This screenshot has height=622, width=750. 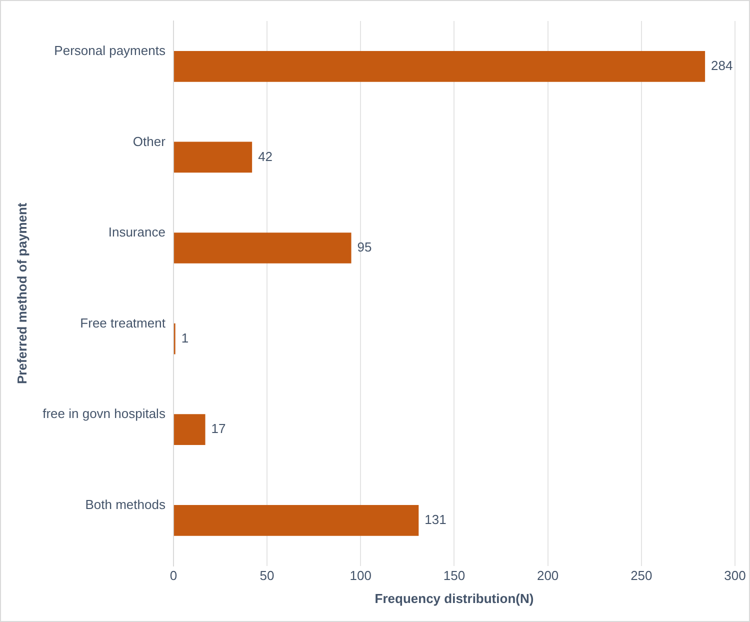 What do you see at coordinates (267, 576) in the screenshot?
I see `x-tick-label: 50` at bounding box center [267, 576].